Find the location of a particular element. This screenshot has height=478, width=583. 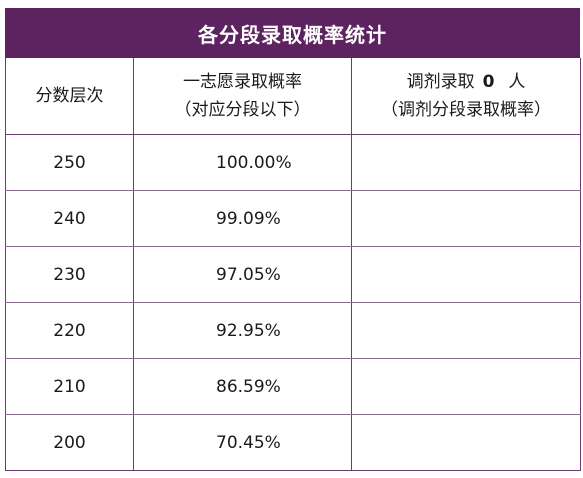

header-adjustment: 调剂录取 0 人 （调剂分段录取概率） is located at coordinates (466, 96).